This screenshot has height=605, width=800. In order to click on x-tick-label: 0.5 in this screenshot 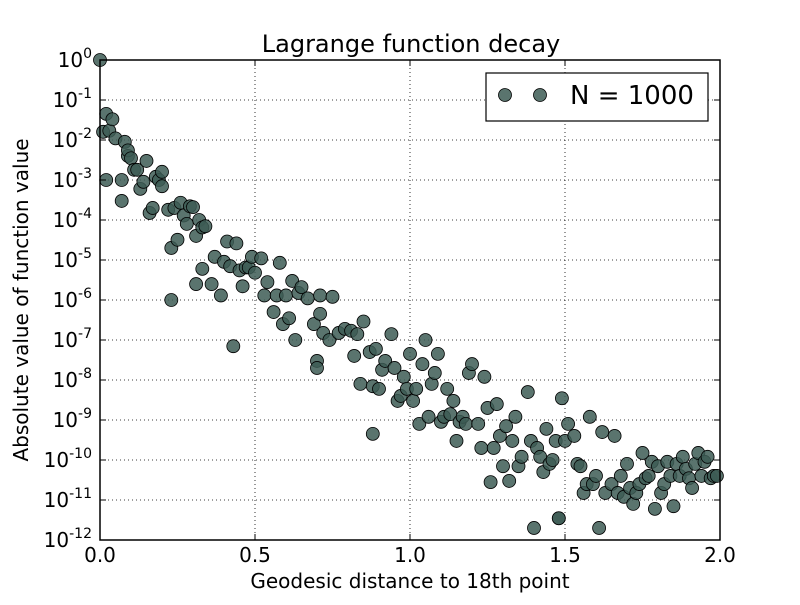, I will do `click(255, 555)`.